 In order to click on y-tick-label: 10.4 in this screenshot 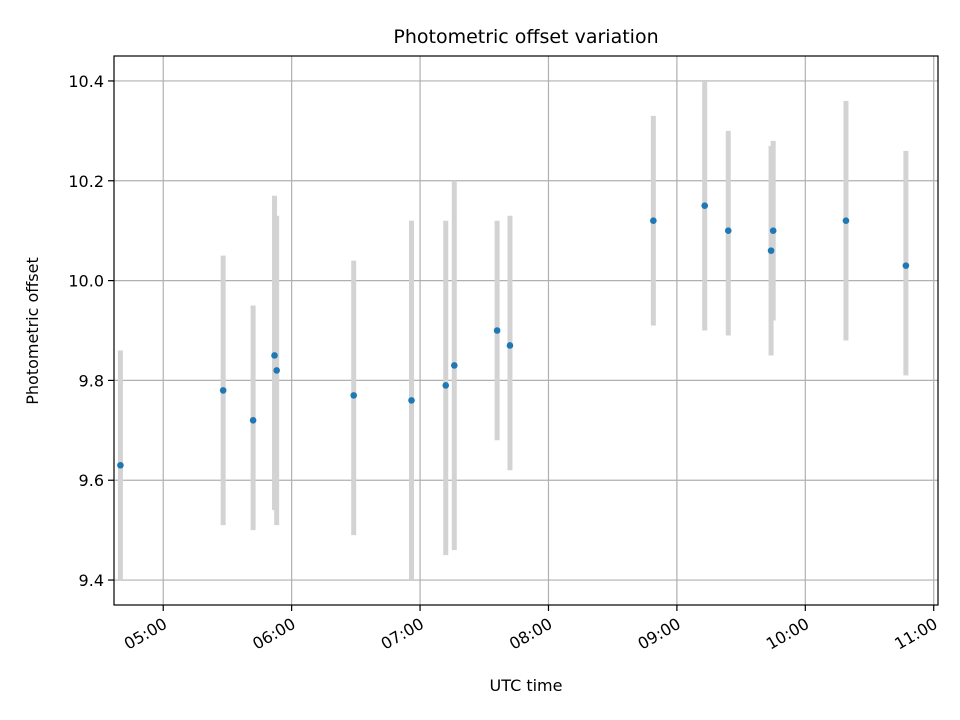, I will do `click(86, 81)`.